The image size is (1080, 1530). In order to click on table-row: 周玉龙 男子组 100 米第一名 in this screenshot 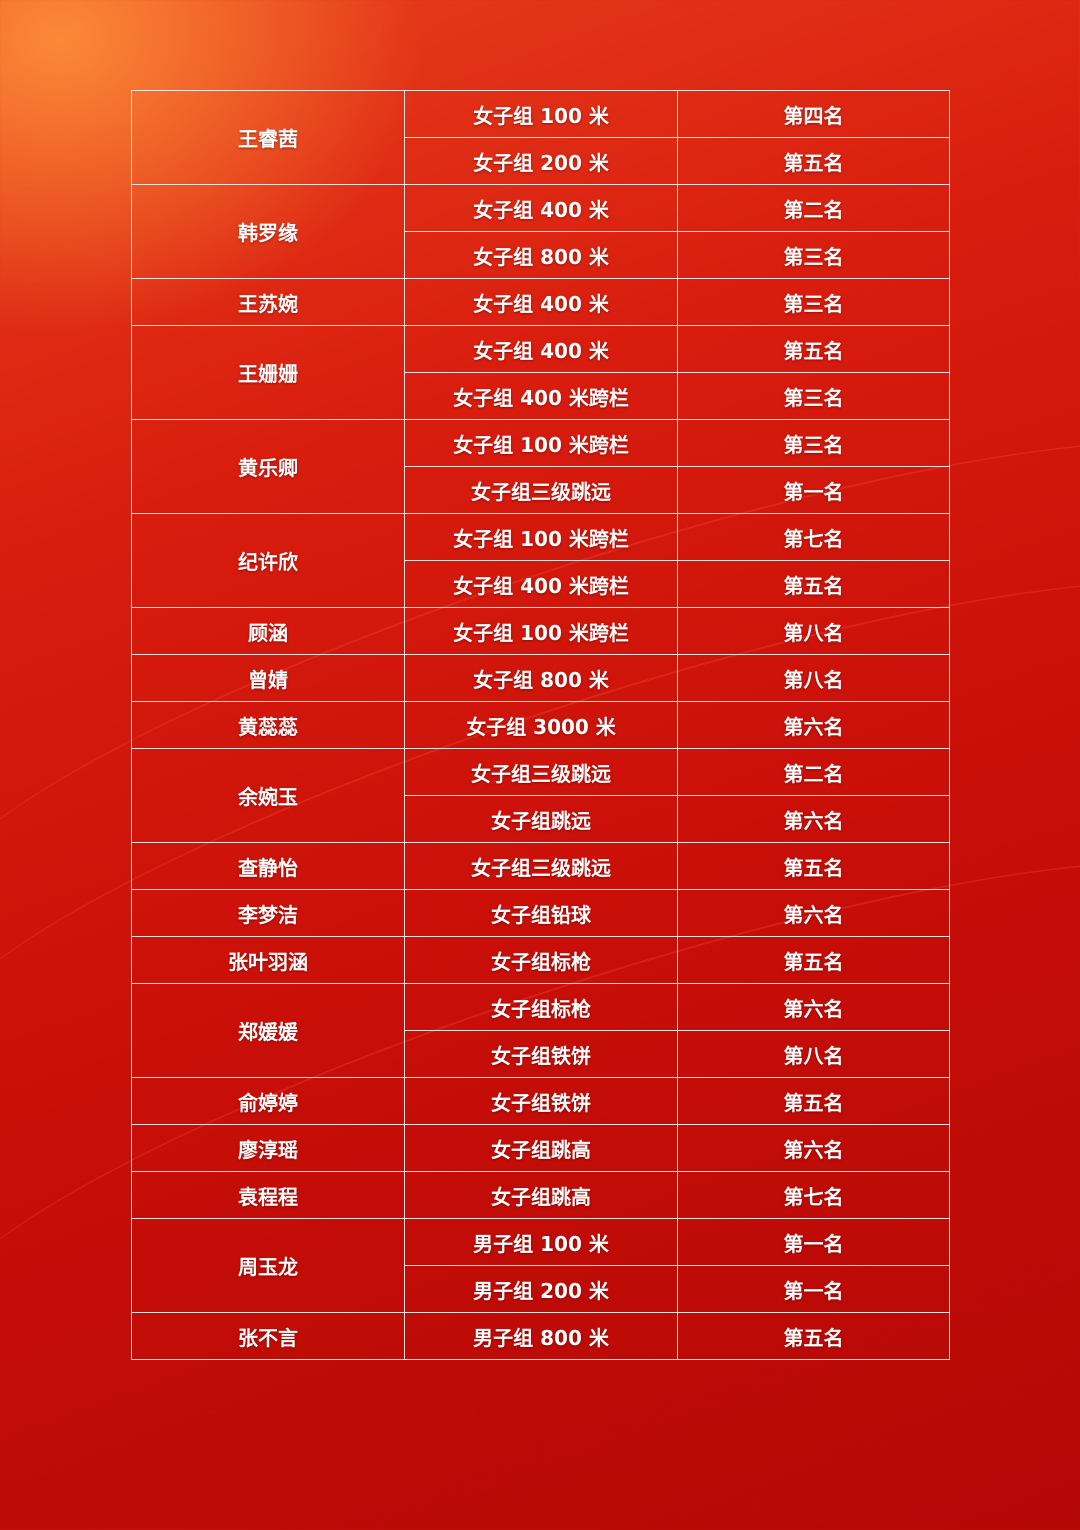, I will do `click(540, 1265)`.